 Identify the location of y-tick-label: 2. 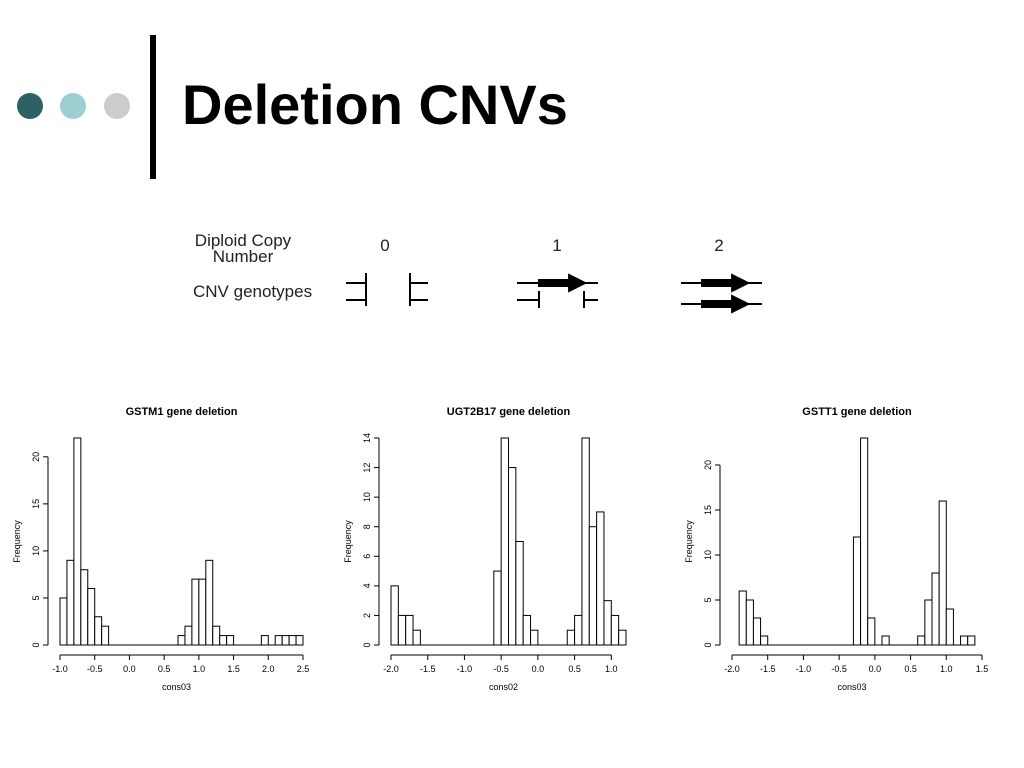
(367, 615).